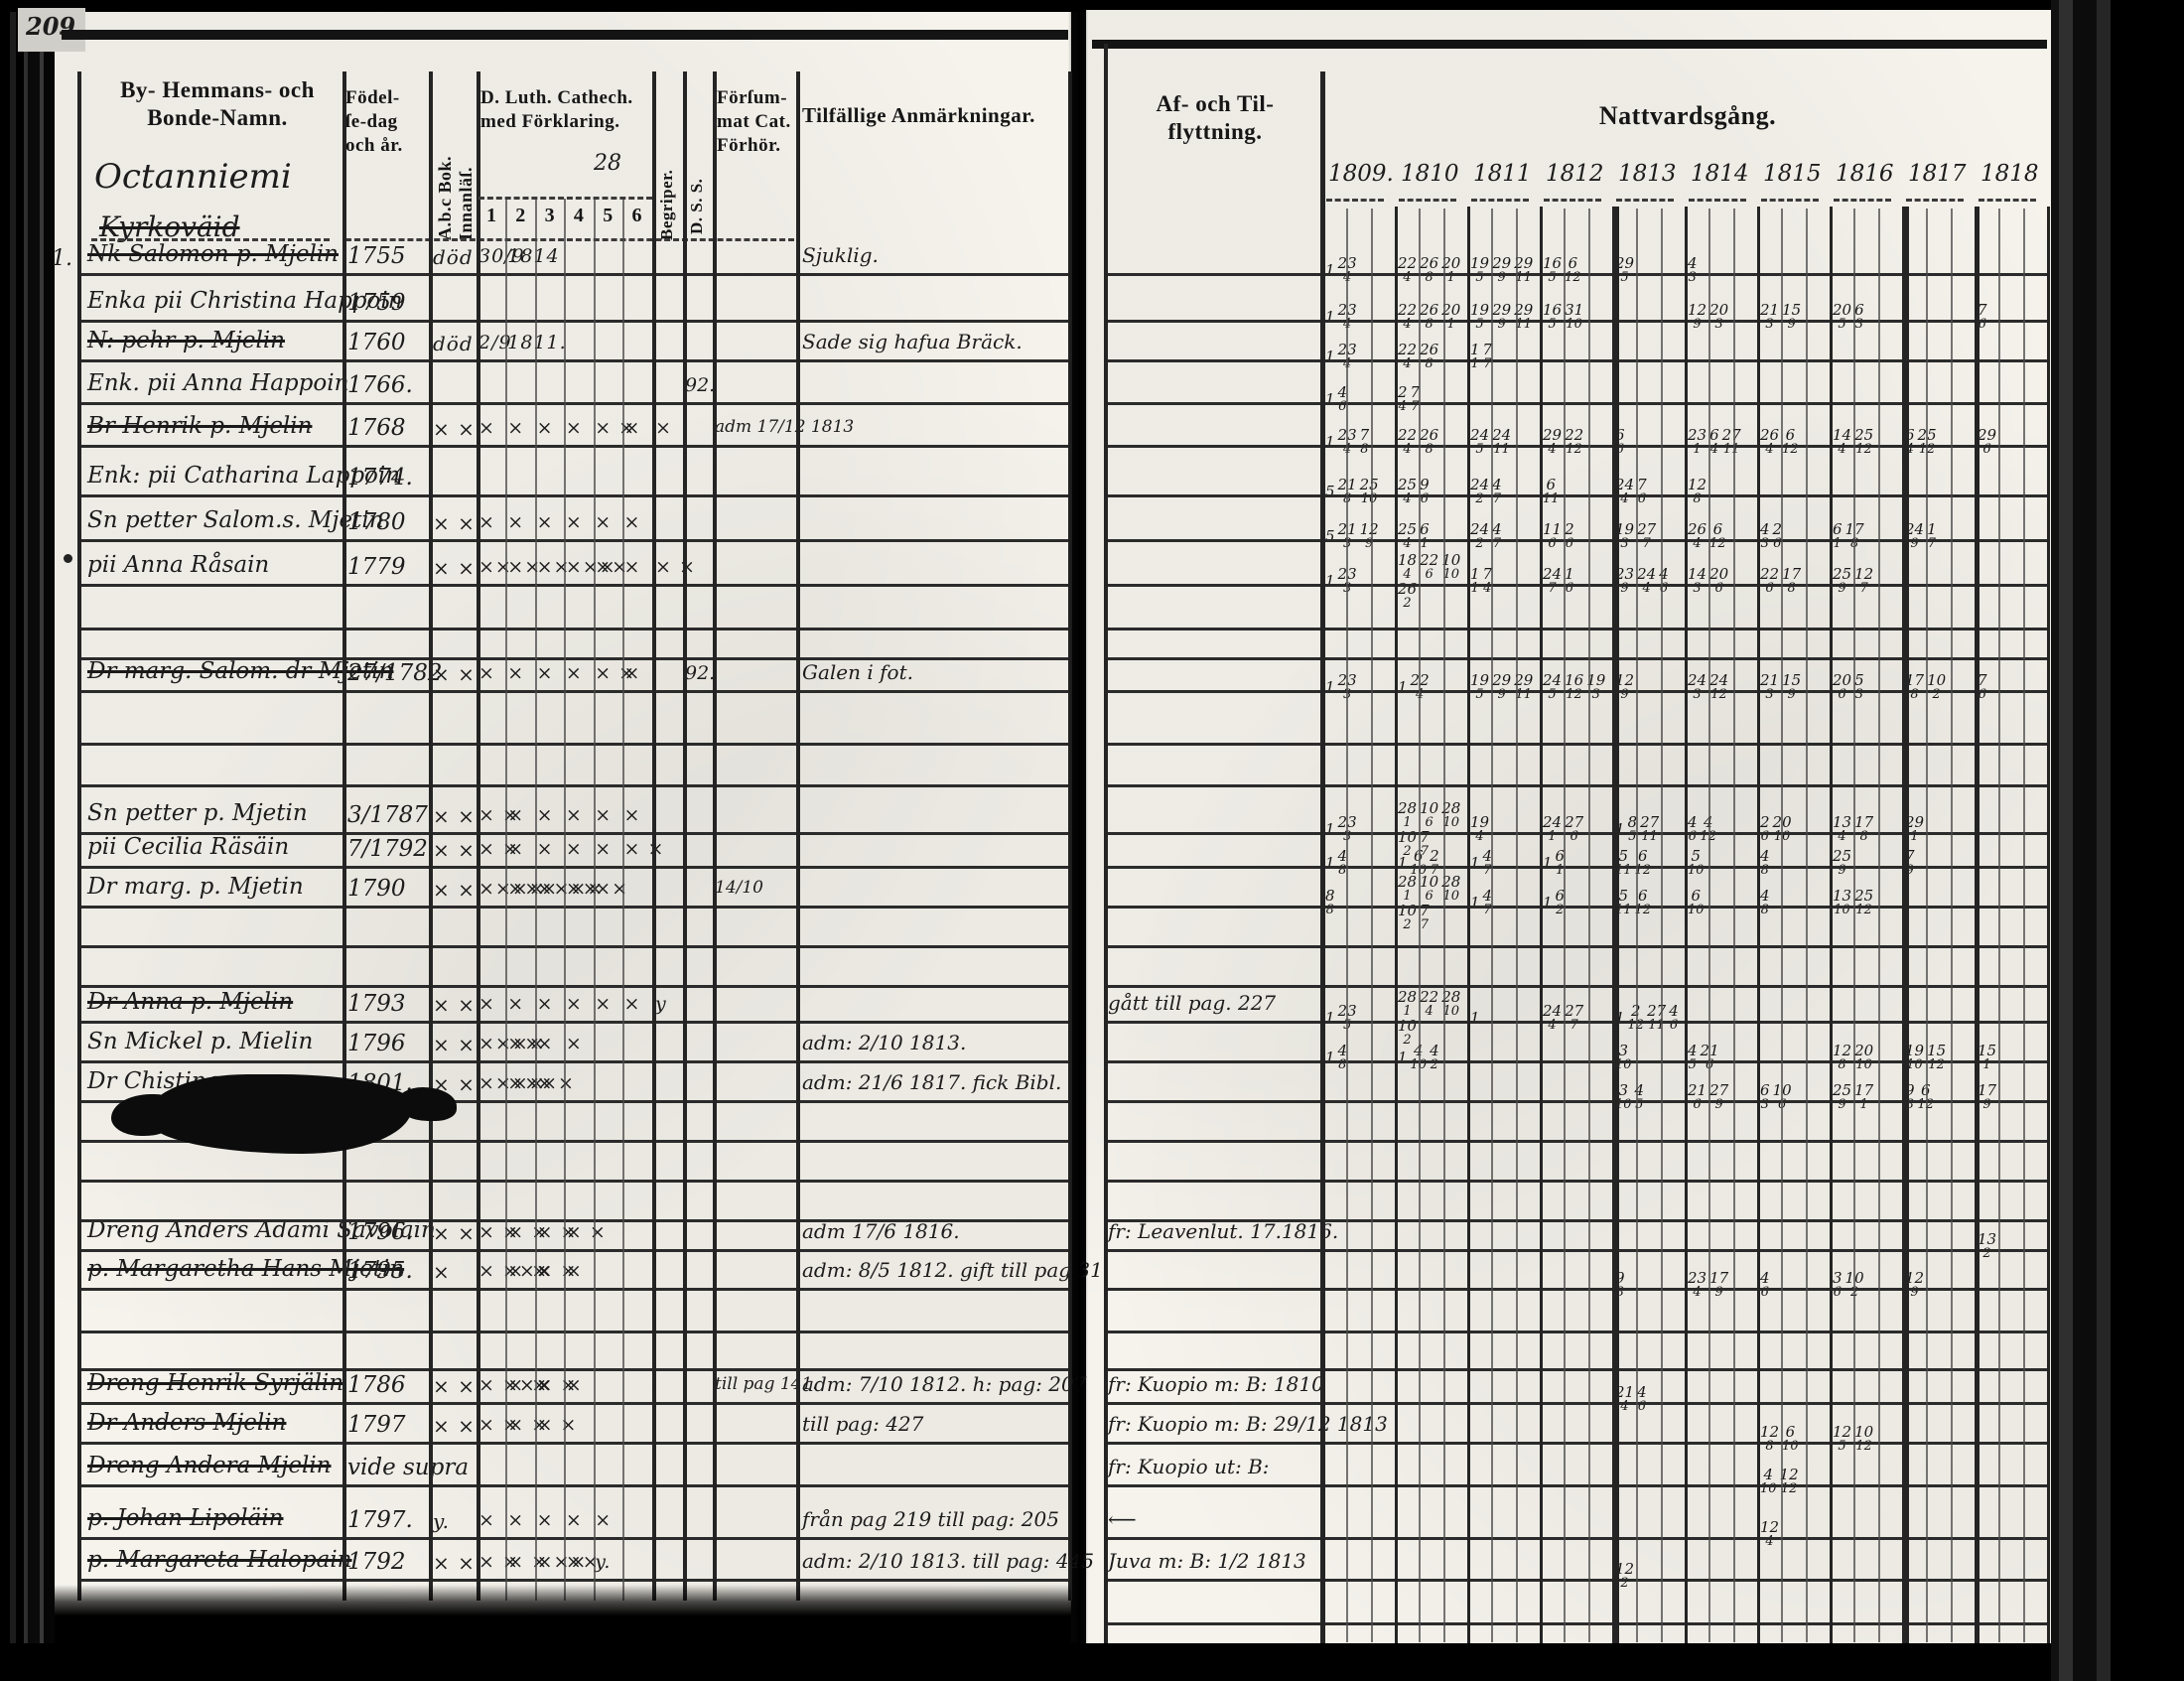  What do you see at coordinates (1502, 174) in the screenshot?
I see `year-label: 1811` at bounding box center [1502, 174].